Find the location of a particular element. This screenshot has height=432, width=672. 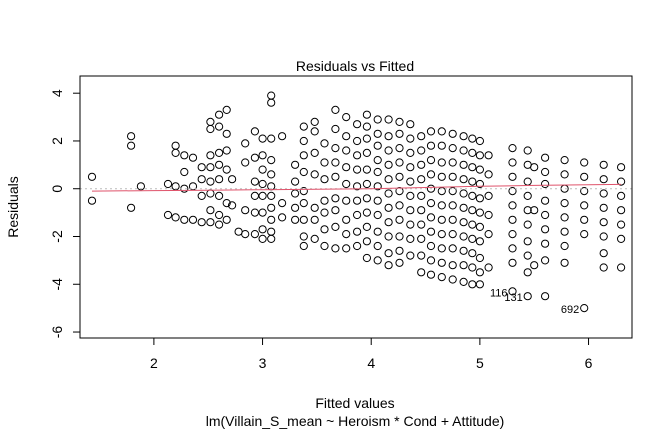

y-tick-label: 0 is located at coordinates (57, 189).